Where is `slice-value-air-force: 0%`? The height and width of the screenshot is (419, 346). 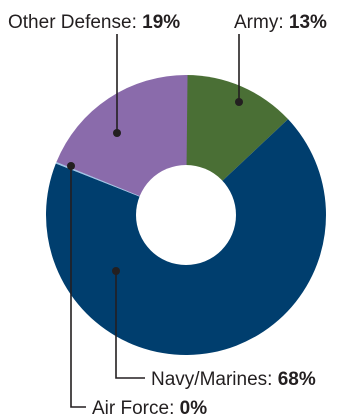 slice-value-air-force: 0% is located at coordinates (194, 408).